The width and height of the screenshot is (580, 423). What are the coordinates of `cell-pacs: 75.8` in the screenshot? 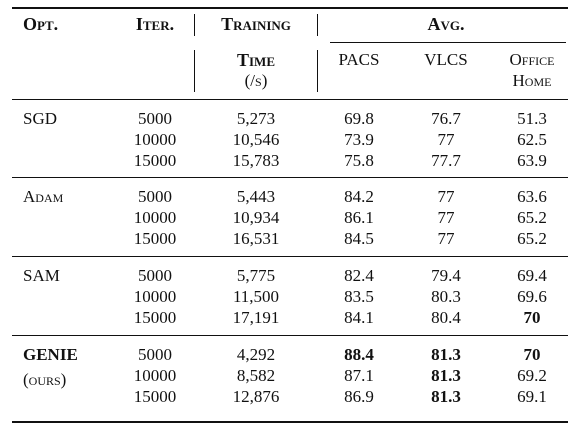 It's located at (359, 160).